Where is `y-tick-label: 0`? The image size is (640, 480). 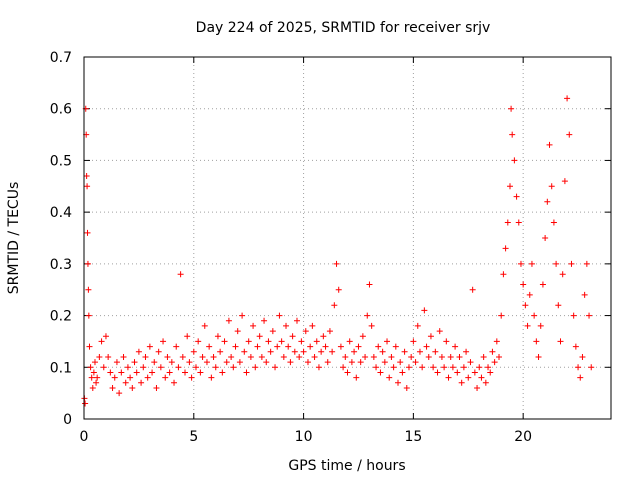 y-tick-label: 0 is located at coordinates (67, 420).